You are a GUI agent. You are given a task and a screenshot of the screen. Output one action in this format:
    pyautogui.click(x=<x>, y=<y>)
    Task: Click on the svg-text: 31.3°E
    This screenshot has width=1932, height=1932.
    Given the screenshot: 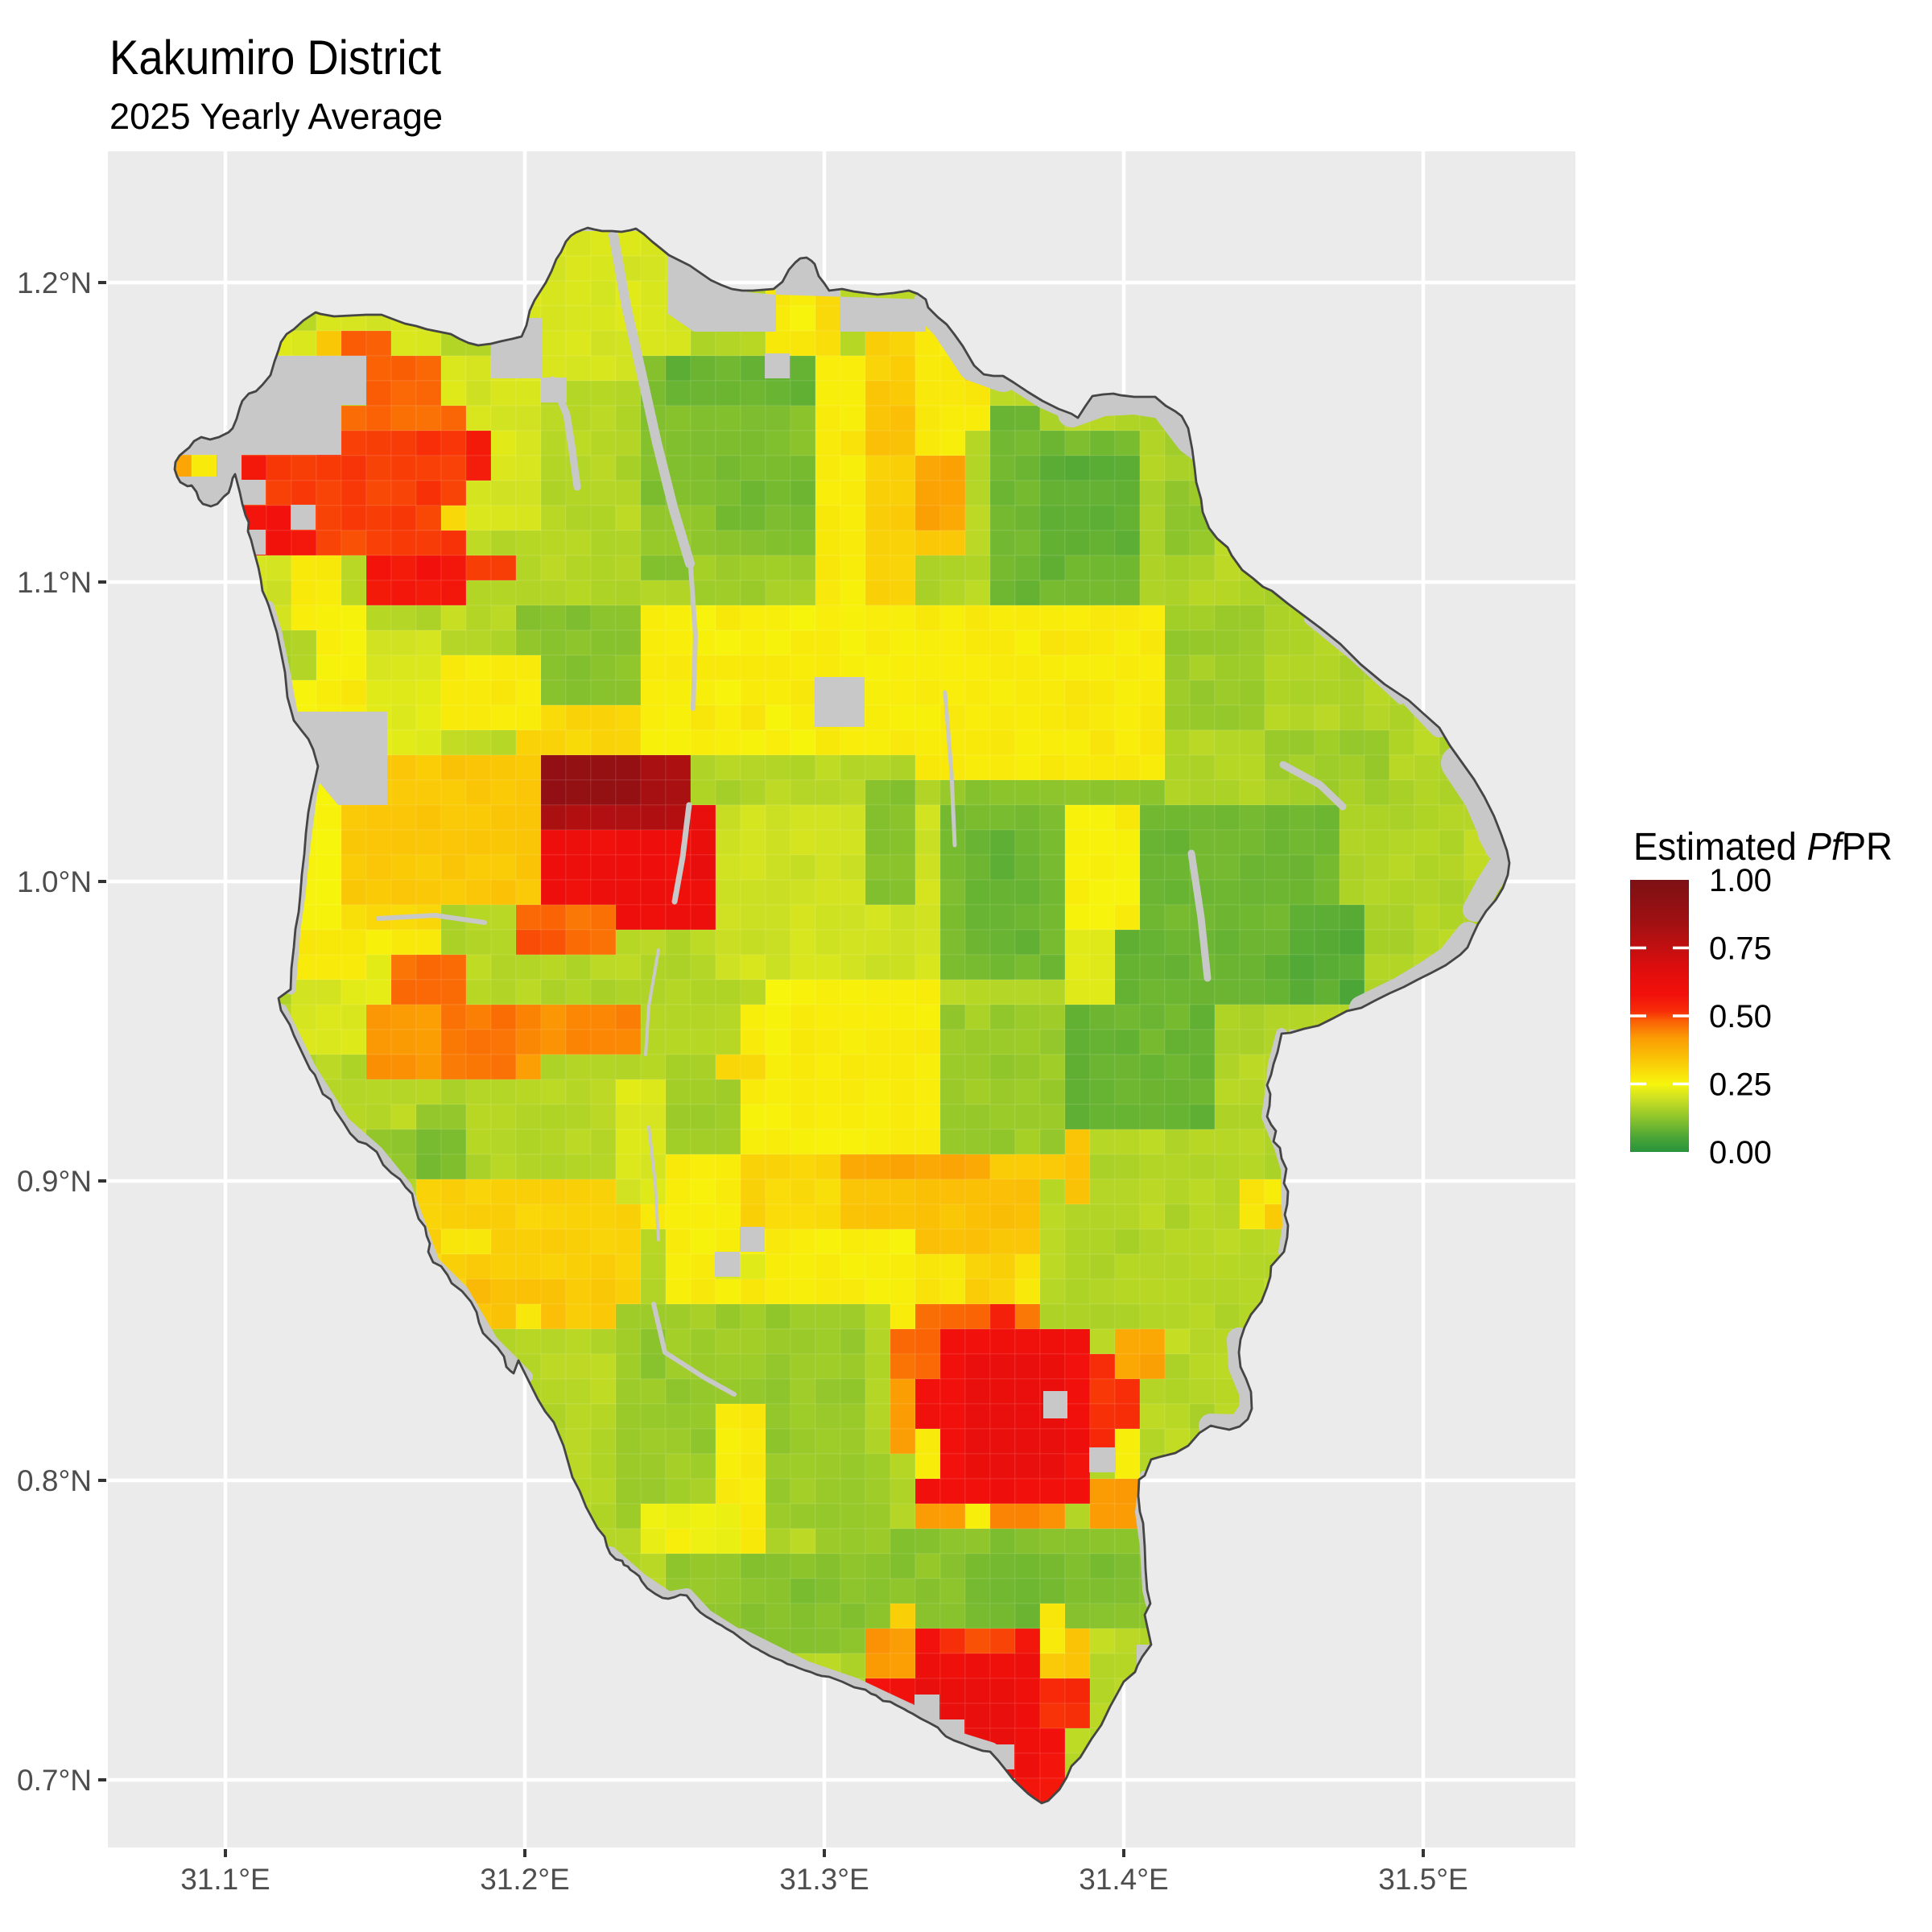 What is the action you would take?
    pyautogui.click(x=824, y=1879)
    